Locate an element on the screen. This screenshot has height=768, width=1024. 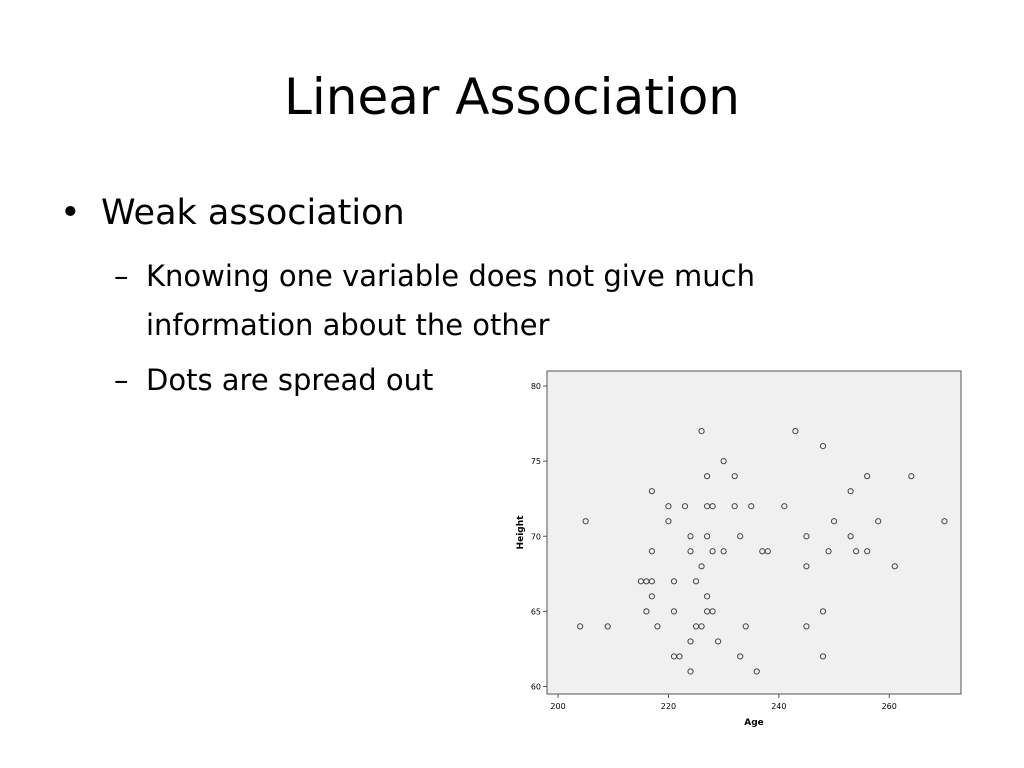
x-tick-label: 220 is located at coordinates (668, 706).